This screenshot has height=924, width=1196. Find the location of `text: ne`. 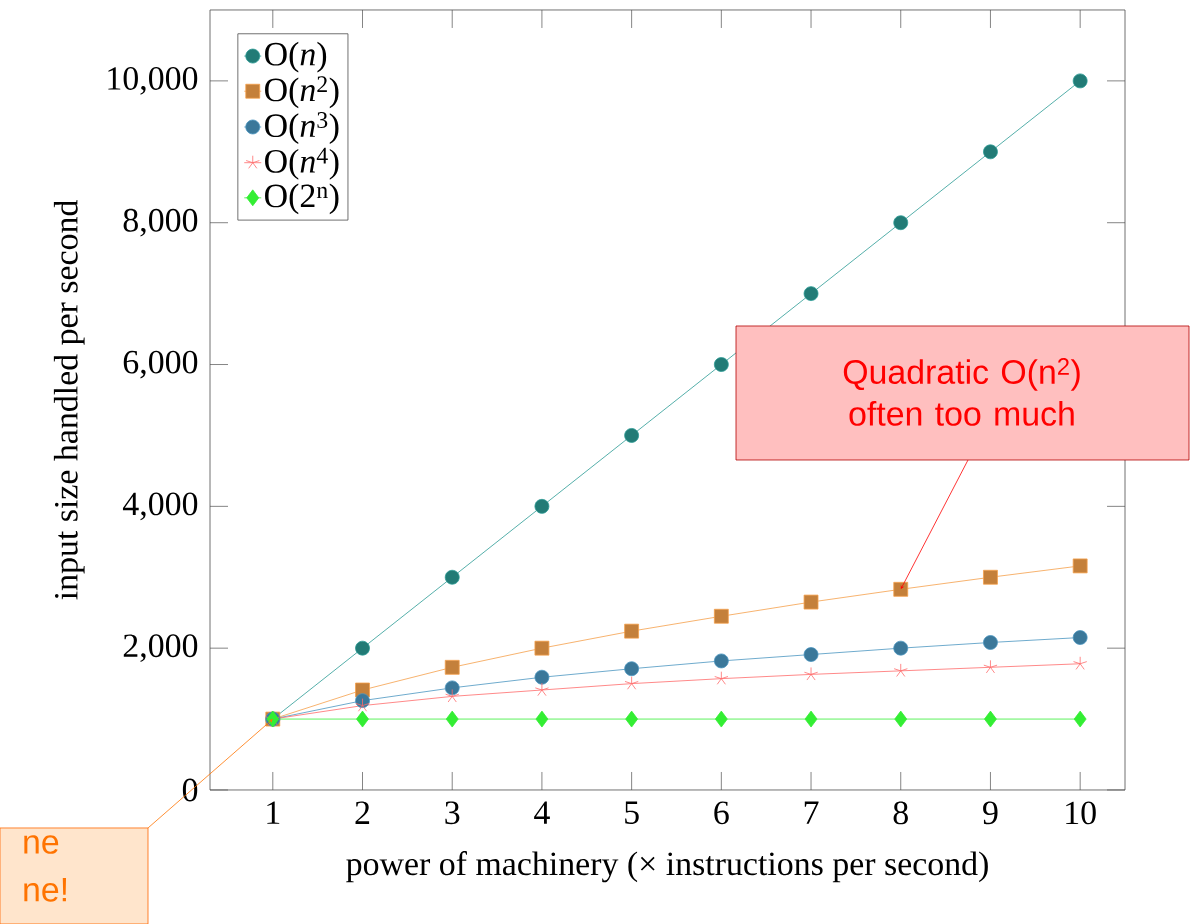

text: ne is located at coordinates (41, 844).